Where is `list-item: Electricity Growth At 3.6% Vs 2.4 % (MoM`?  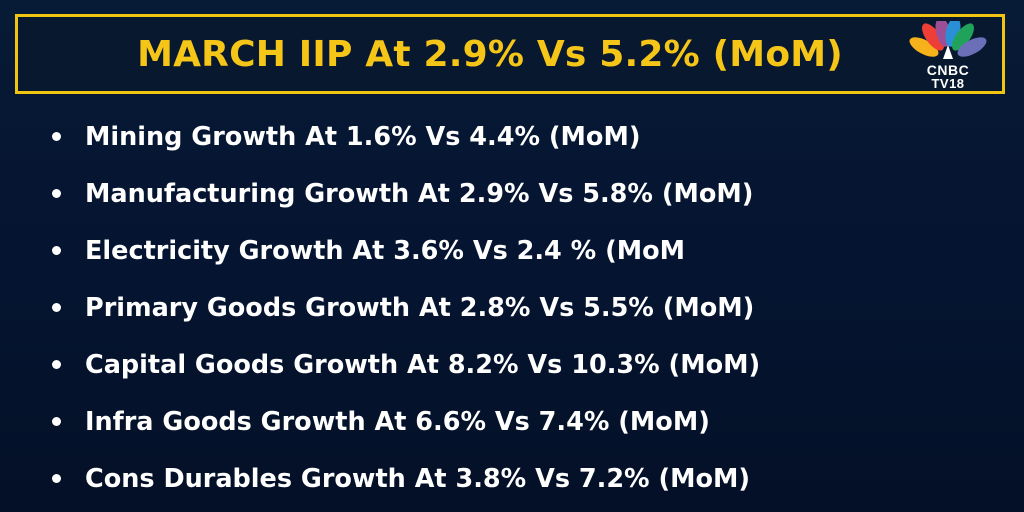 list-item: Electricity Growth At 3.6% Vs 2.4 % (MoM is located at coordinates (406, 250).